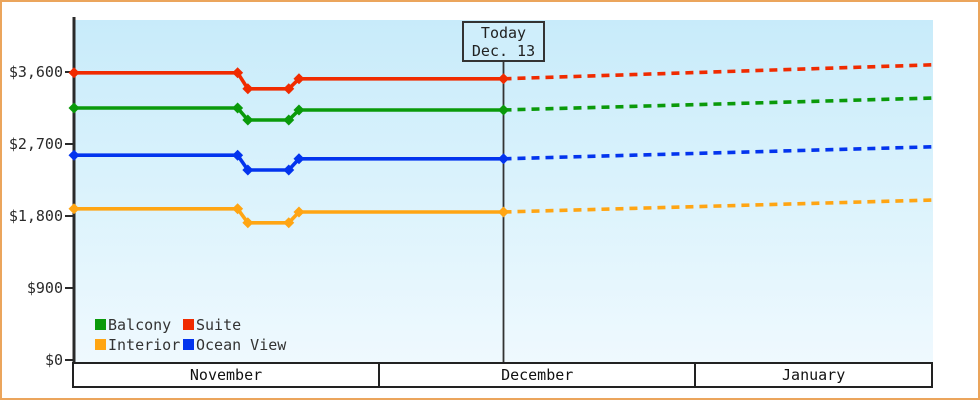 This screenshot has height=400, width=980. Describe the element at coordinates (100, 324) in the screenshot. I see `legend-swatch-balcony` at that location.